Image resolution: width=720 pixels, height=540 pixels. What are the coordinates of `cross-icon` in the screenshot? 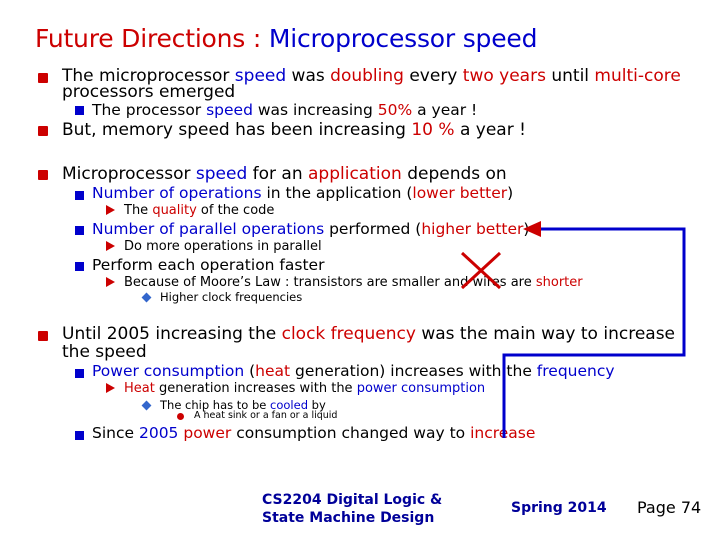 It's located at (481, 270).